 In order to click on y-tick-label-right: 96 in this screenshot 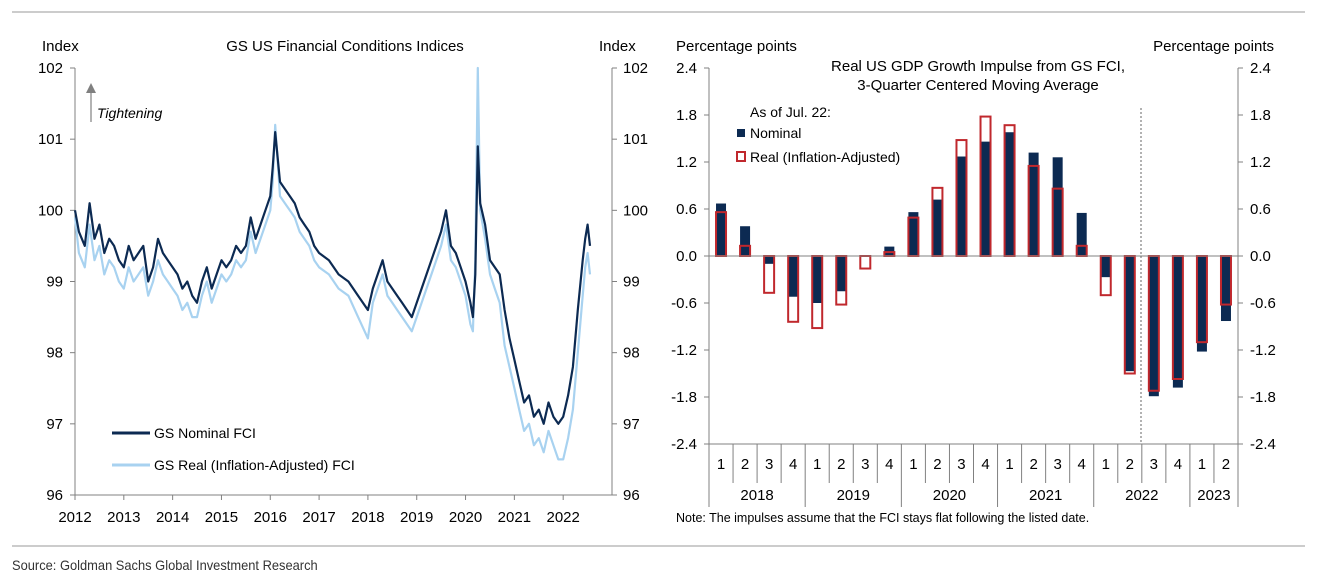, I will do `click(631, 495)`.